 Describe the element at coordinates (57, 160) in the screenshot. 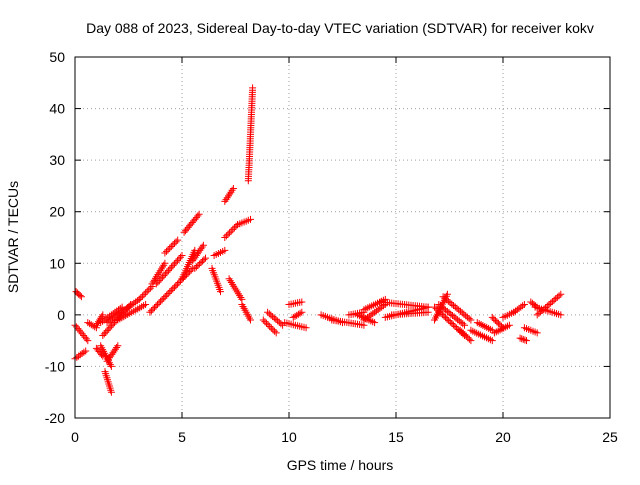

I see `y-tick-label: 30` at that location.